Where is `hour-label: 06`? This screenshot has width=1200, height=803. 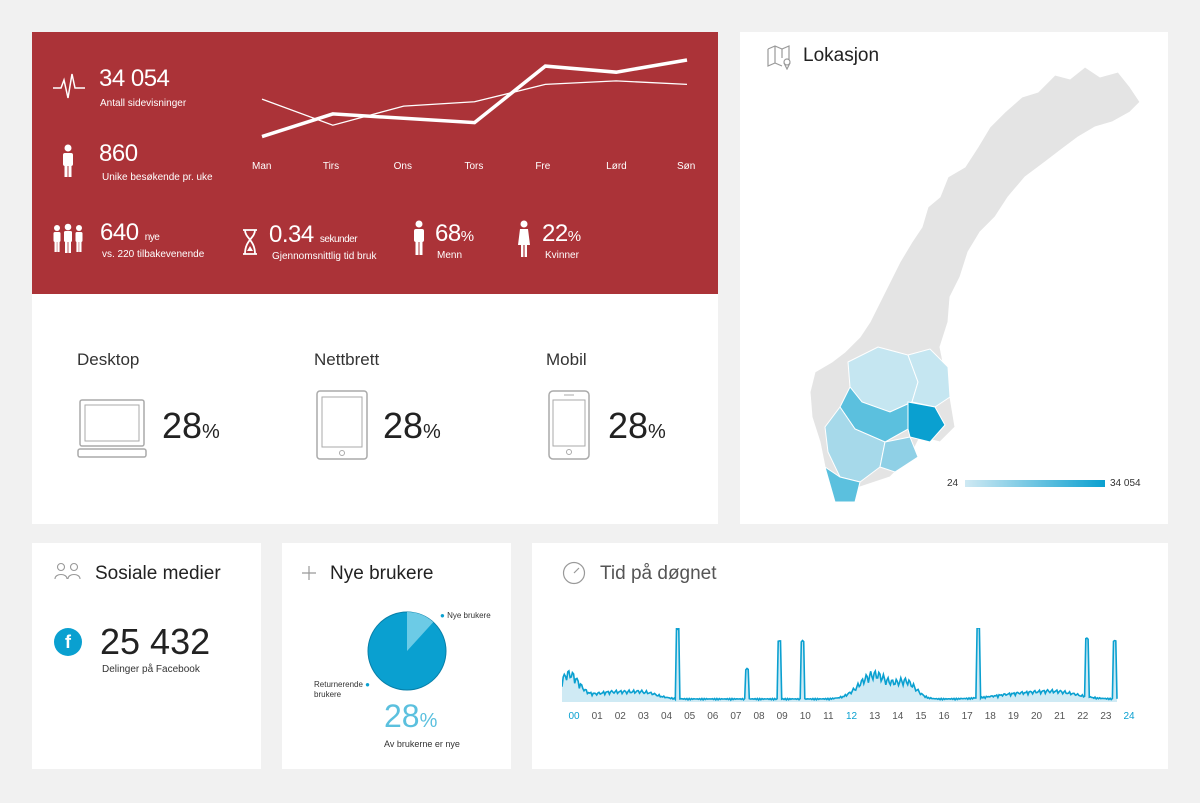 hour-label: 06 is located at coordinates (713, 716).